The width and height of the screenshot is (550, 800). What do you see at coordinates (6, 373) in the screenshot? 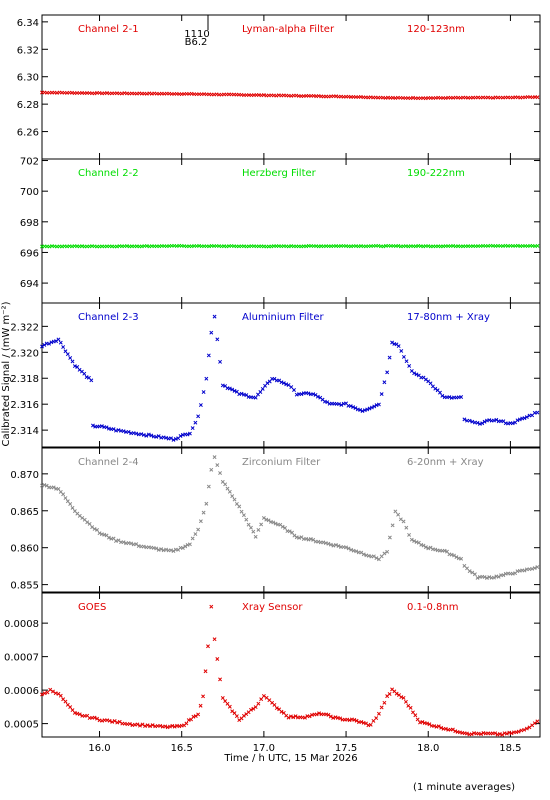
I see `y-axis-label: Calibrated Signal / (mW m⁻²)` at bounding box center [6, 373].